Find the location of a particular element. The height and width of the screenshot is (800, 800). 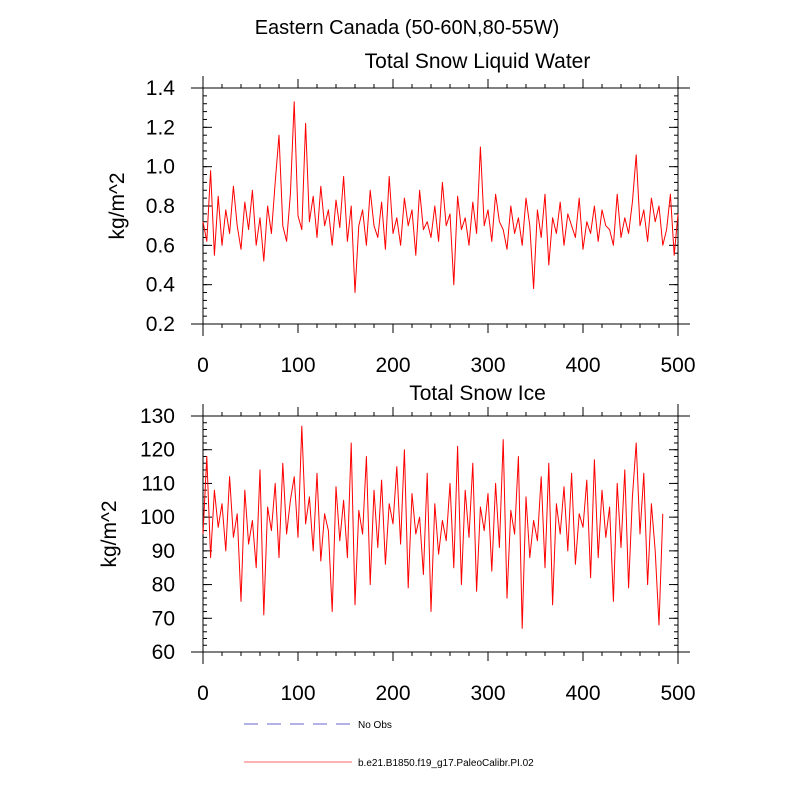

y-tick-label: 1.4 is located at coordinates (161, 88).